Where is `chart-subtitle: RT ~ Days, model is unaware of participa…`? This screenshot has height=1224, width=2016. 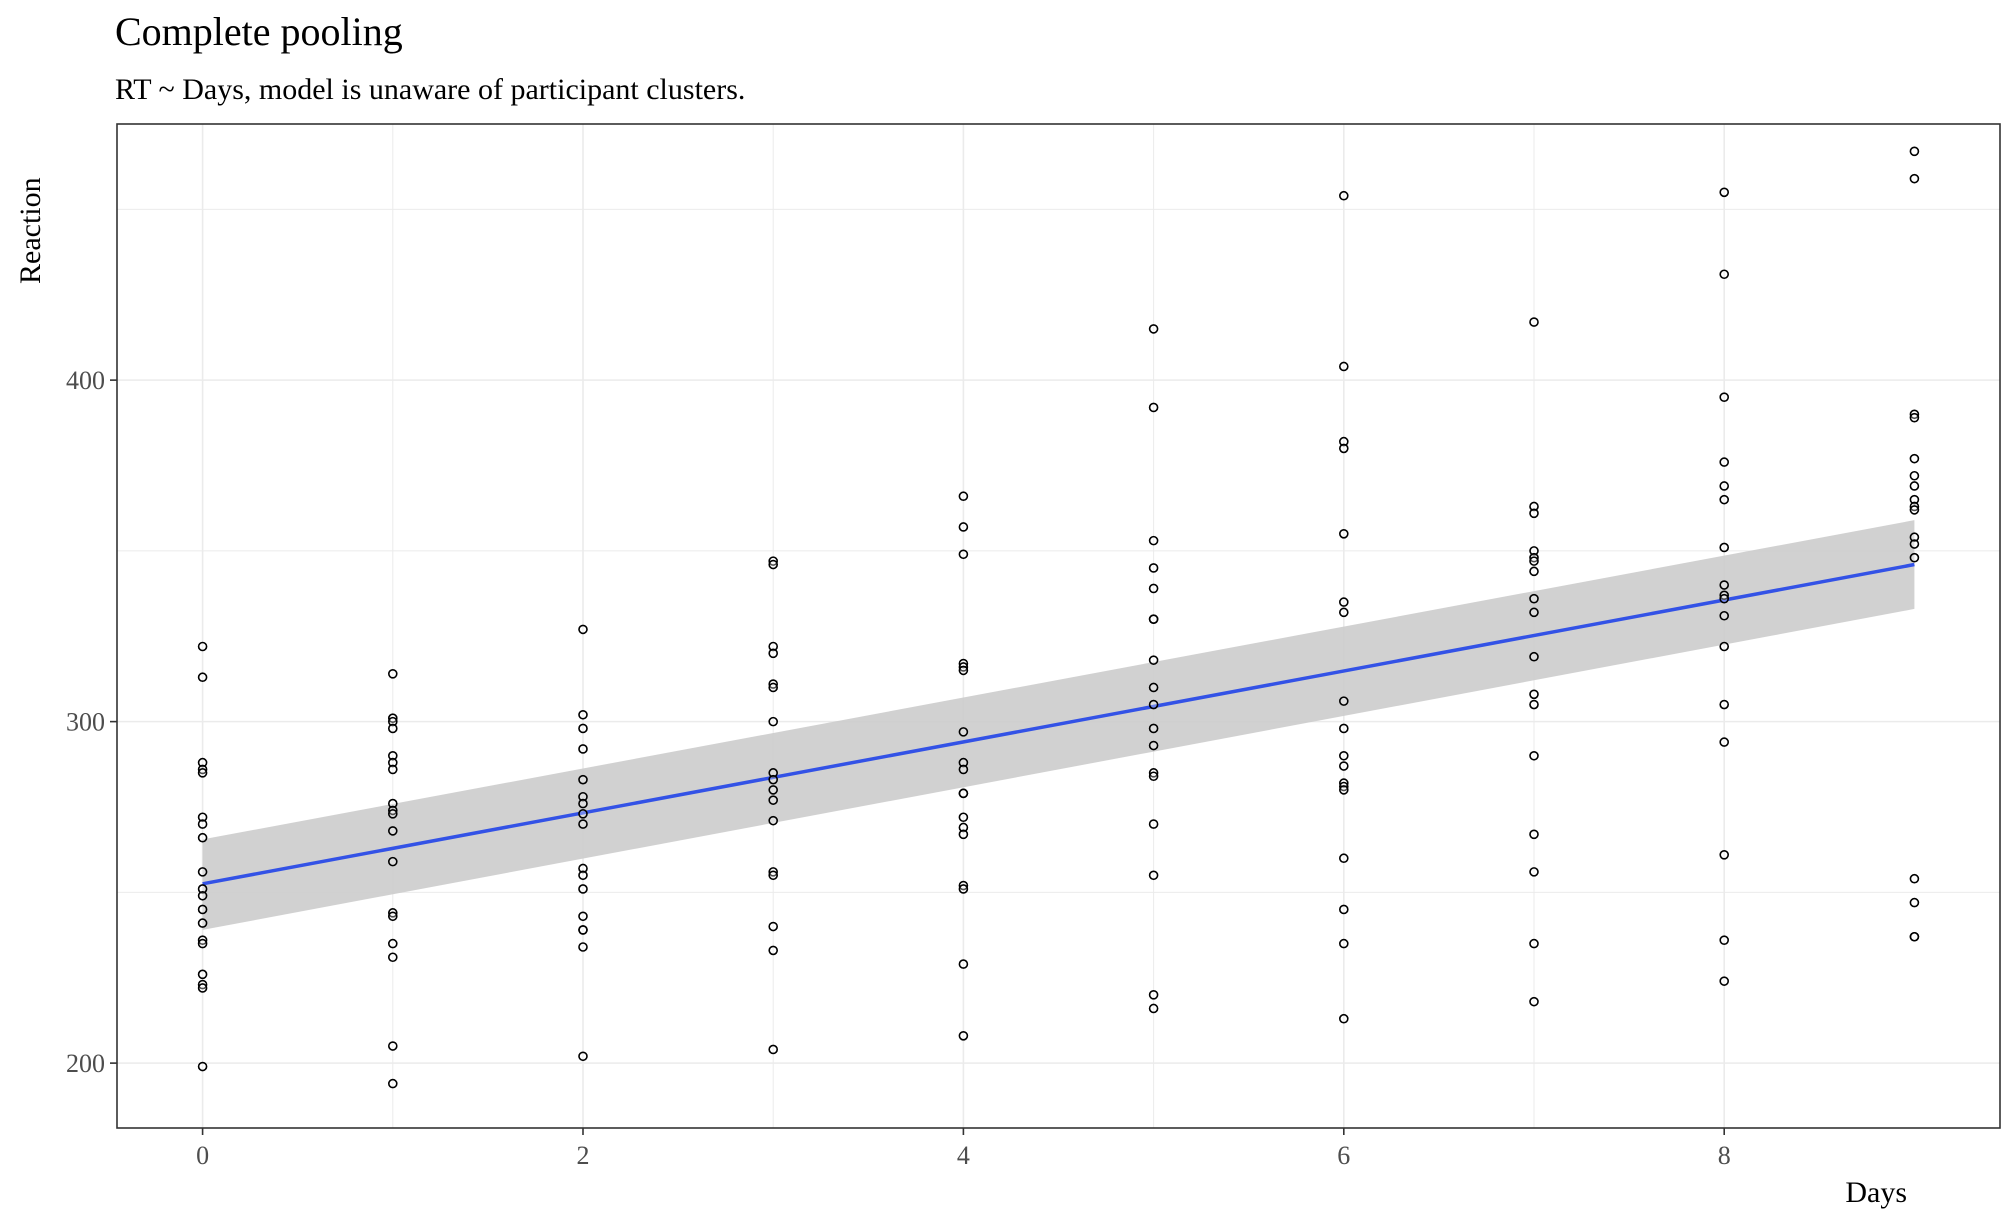 chart-subtitle: RT ~ Days, model is unaware of participa… is located at coordinates (430, 89).